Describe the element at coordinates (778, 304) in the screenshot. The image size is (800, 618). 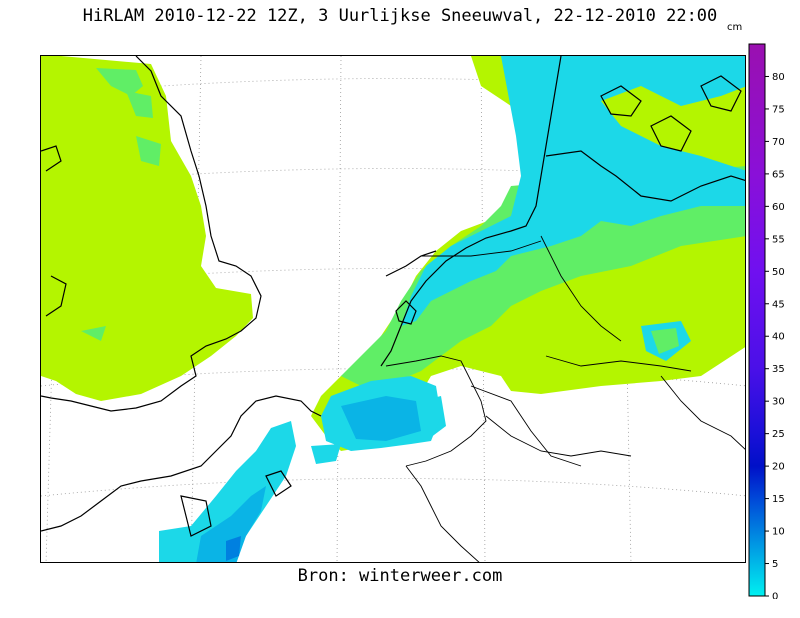
I see `legend-tick-label: 45` at that location.